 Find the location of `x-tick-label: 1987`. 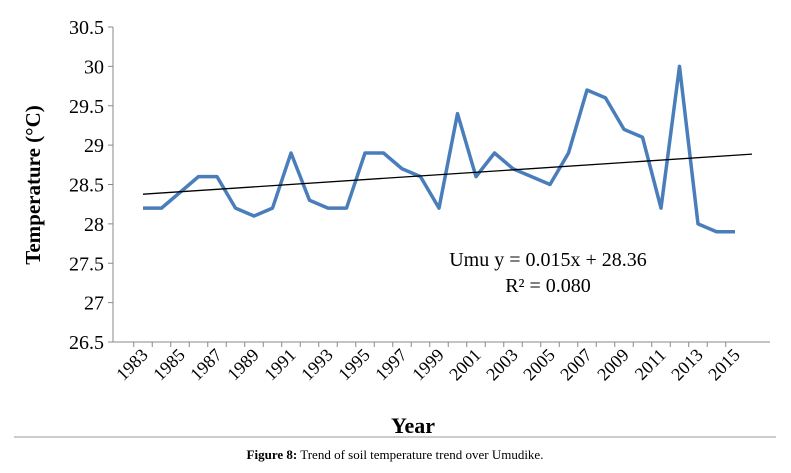

x-tick-label: 1987 is located at coordinates (206, 365).